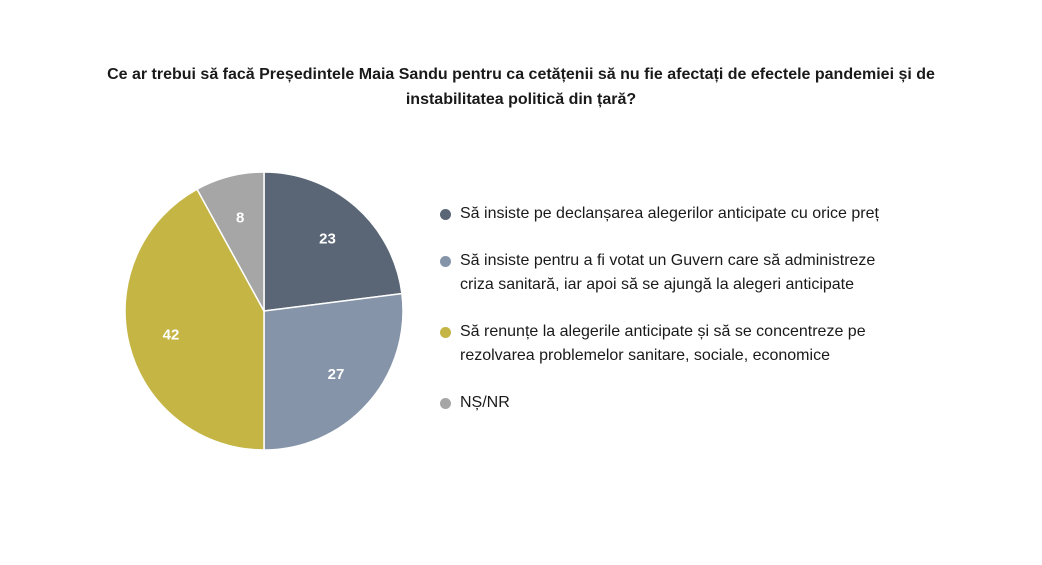 The width and height of the screenshot is (1042, 565). I want to click on pie-slice-anticipate-elections, so click(333, 241).